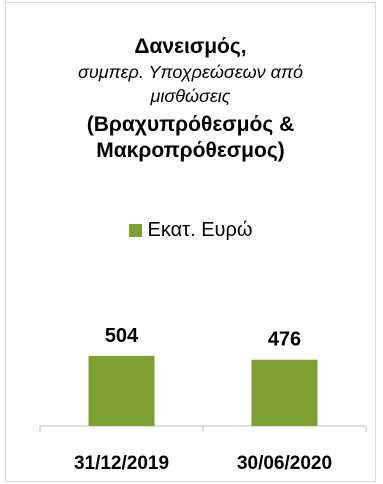 The height and width of the screenshot is (484, 383). Describe the element at coordinates (135, 230) in the screenshot. I see `legend-swatch` at that location.